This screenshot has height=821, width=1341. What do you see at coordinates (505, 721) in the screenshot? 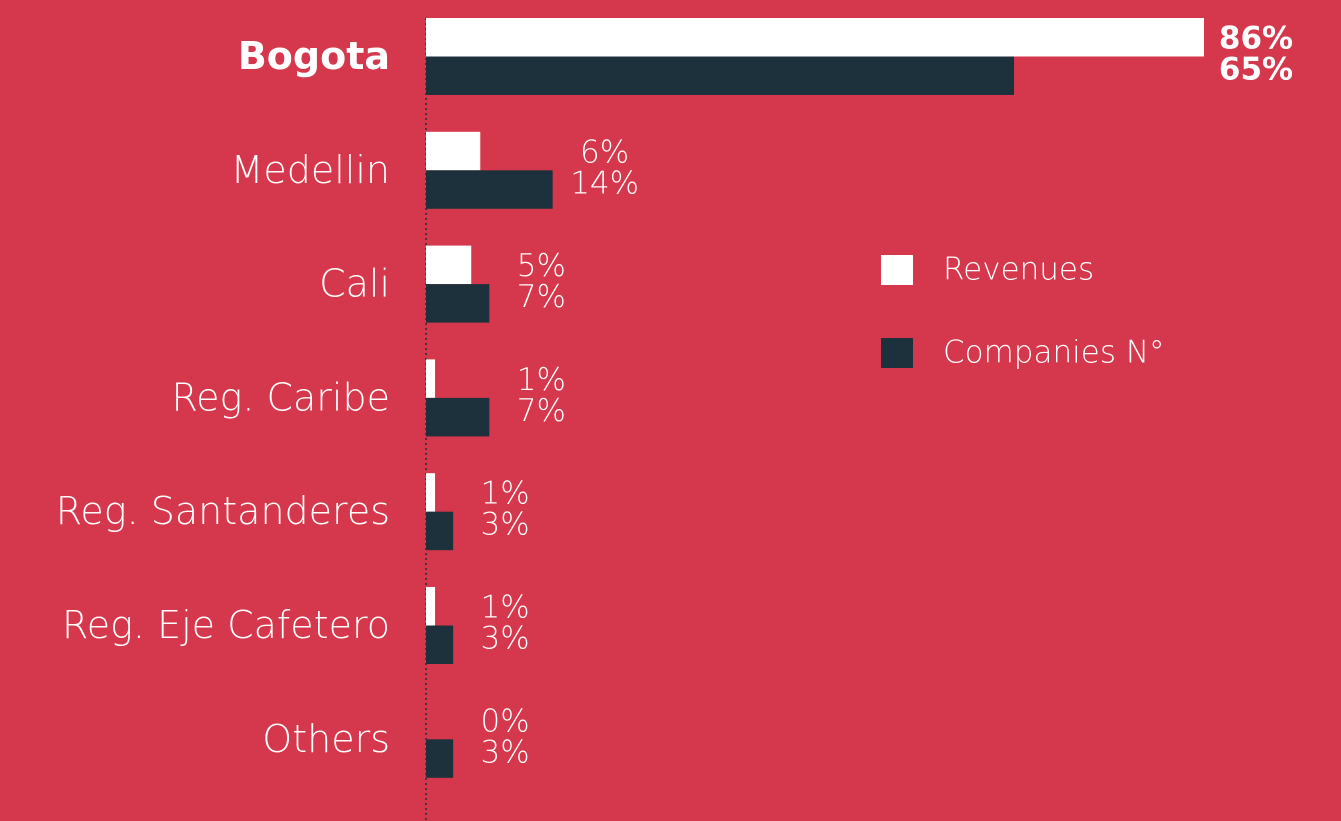
I see `value-label: 0%` at bounding box center [505, 721].